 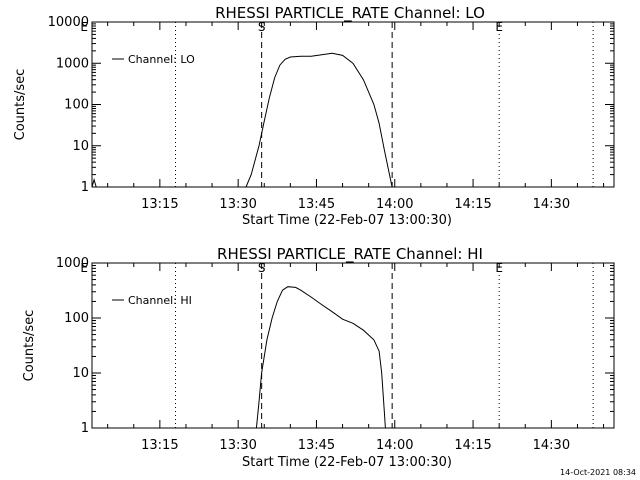 What do you see at coordinates (598, 472) in the screenshot?
I see `plot-timestamp: 14-Oct-2021 08:34` at bounding box center [598, 472].